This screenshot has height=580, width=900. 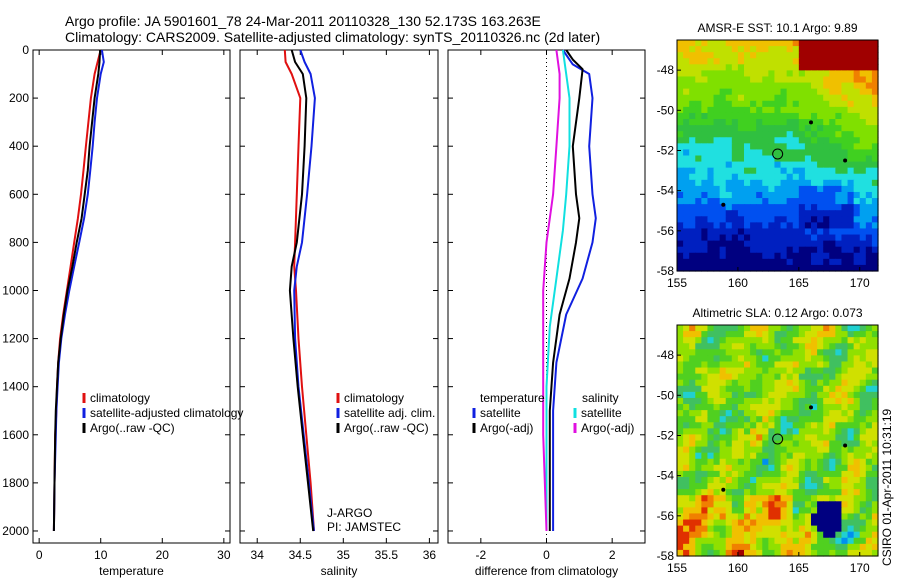 I want to click on temperature-xtick-label: 0, so click(x=39, y=555).